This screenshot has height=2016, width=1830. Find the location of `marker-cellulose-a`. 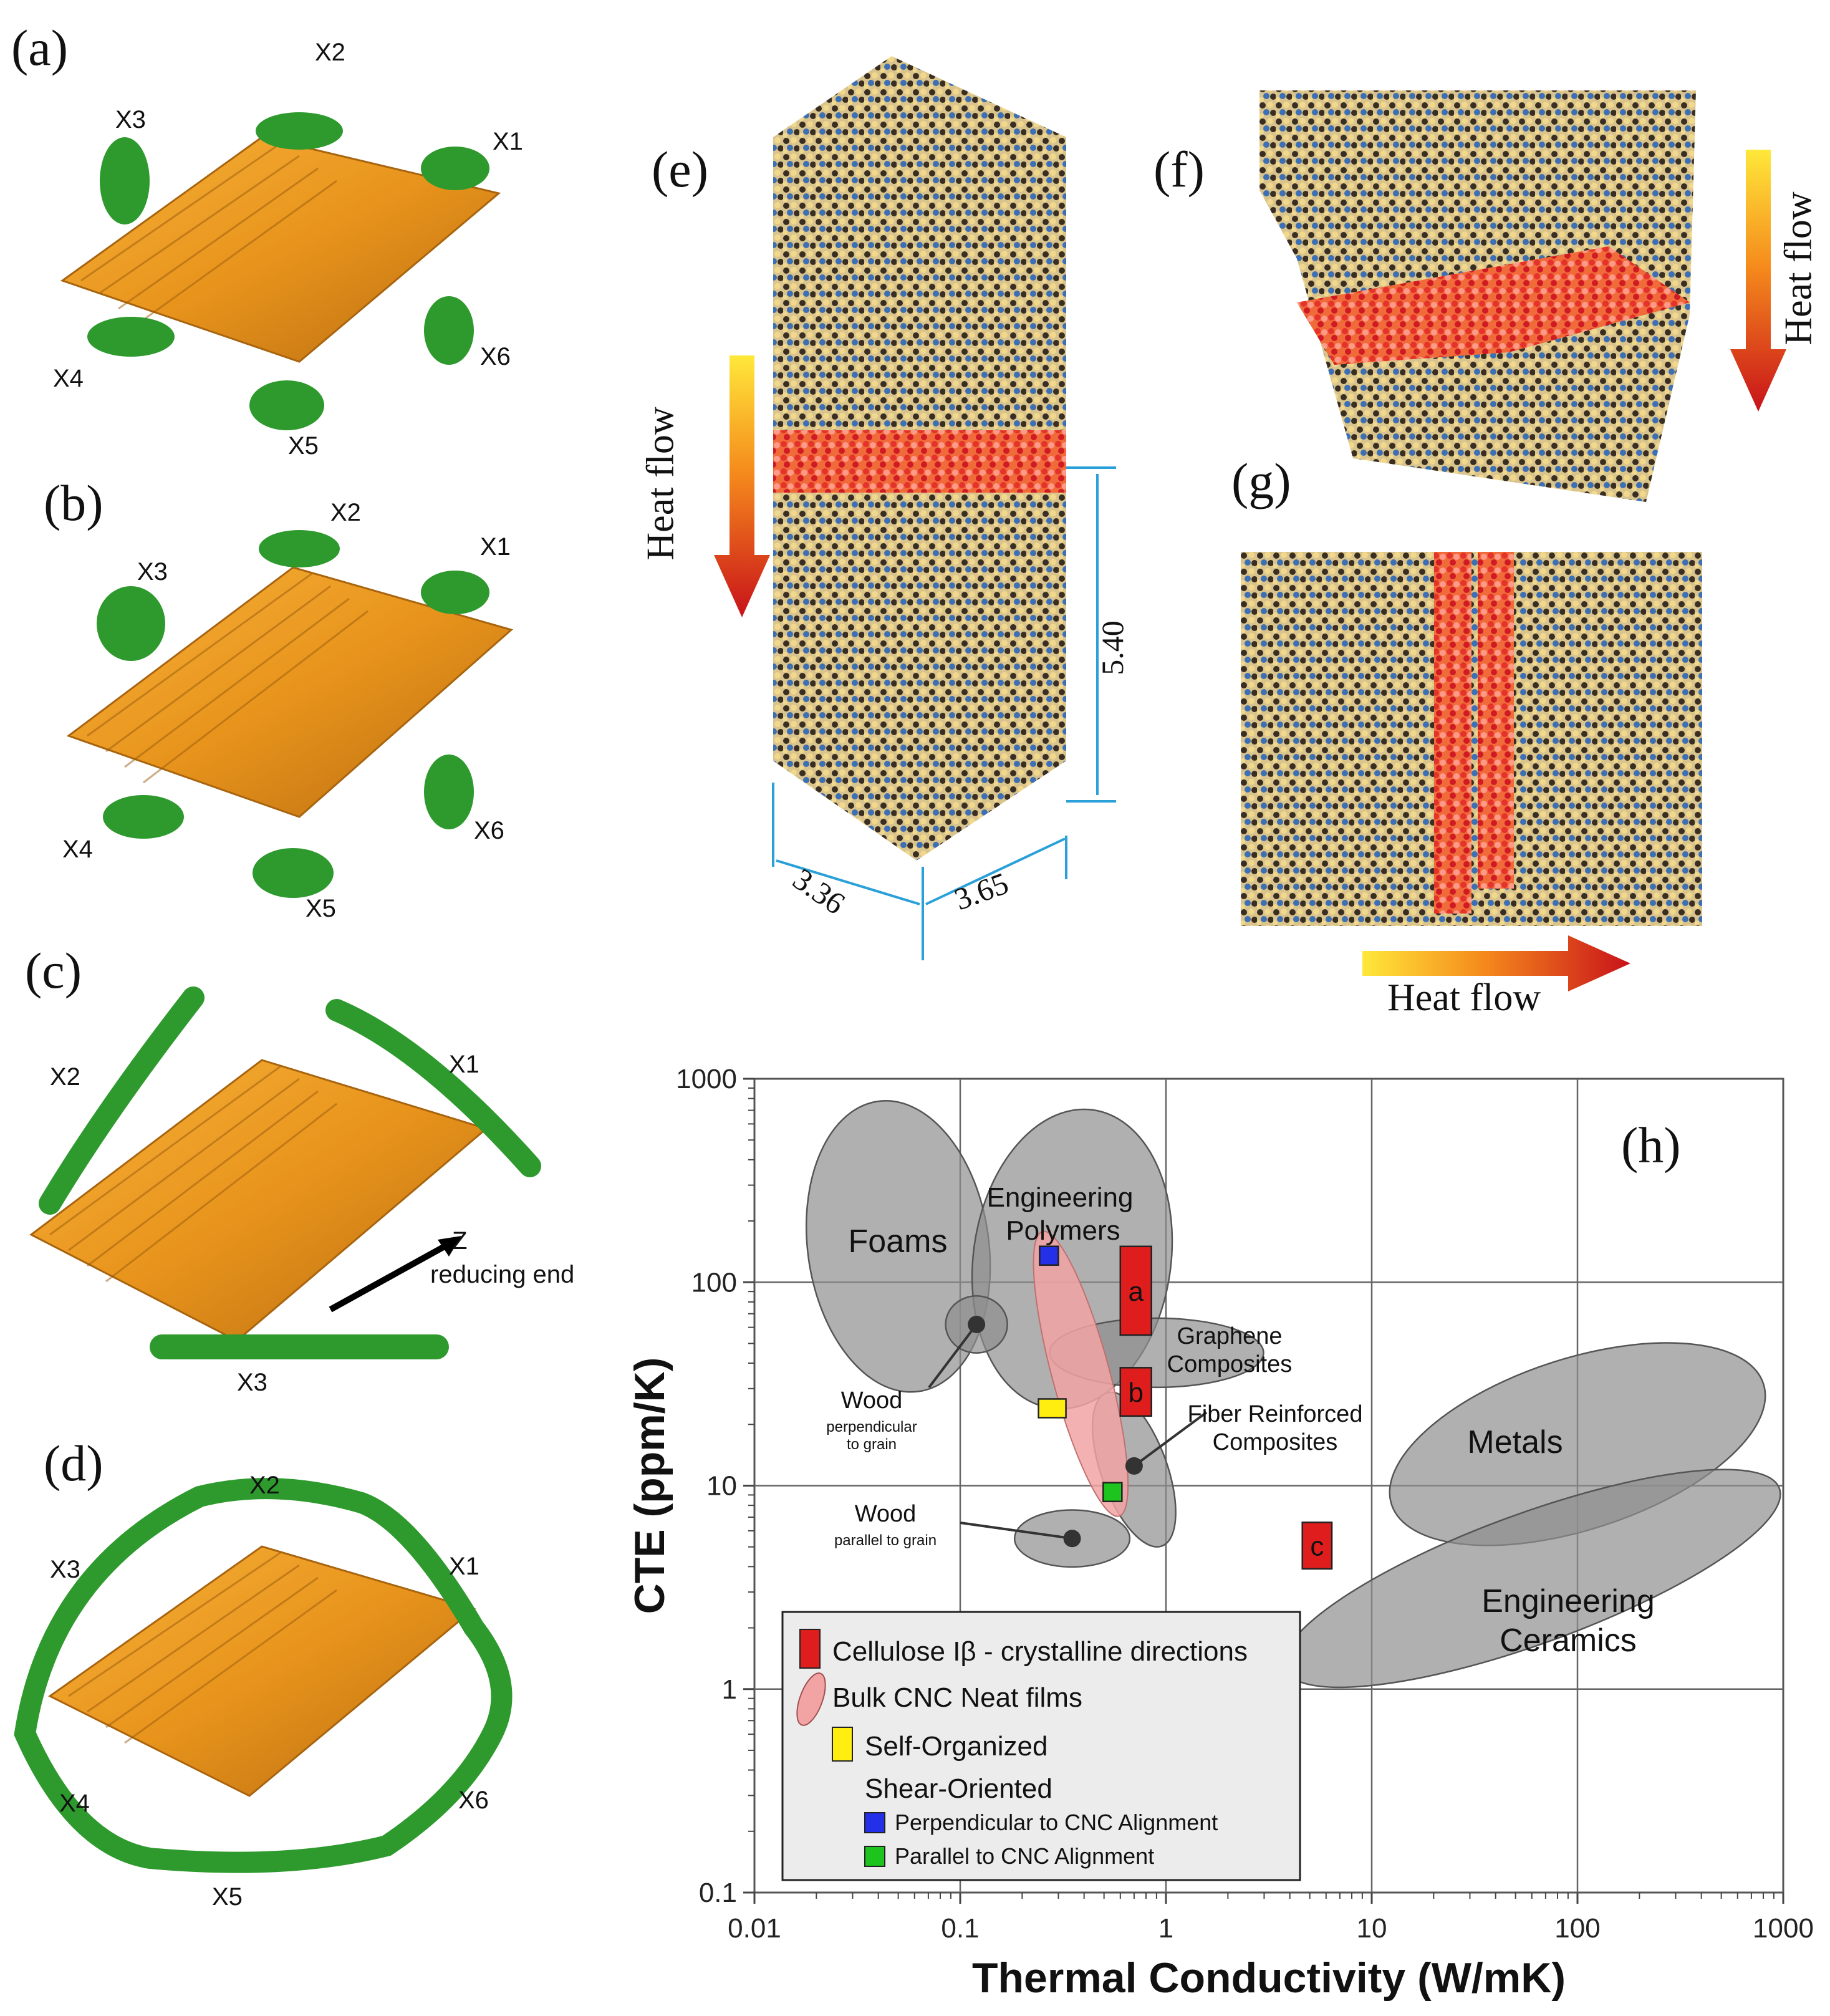

marker-cellulose-a is located at coordinates (1135, 1291).